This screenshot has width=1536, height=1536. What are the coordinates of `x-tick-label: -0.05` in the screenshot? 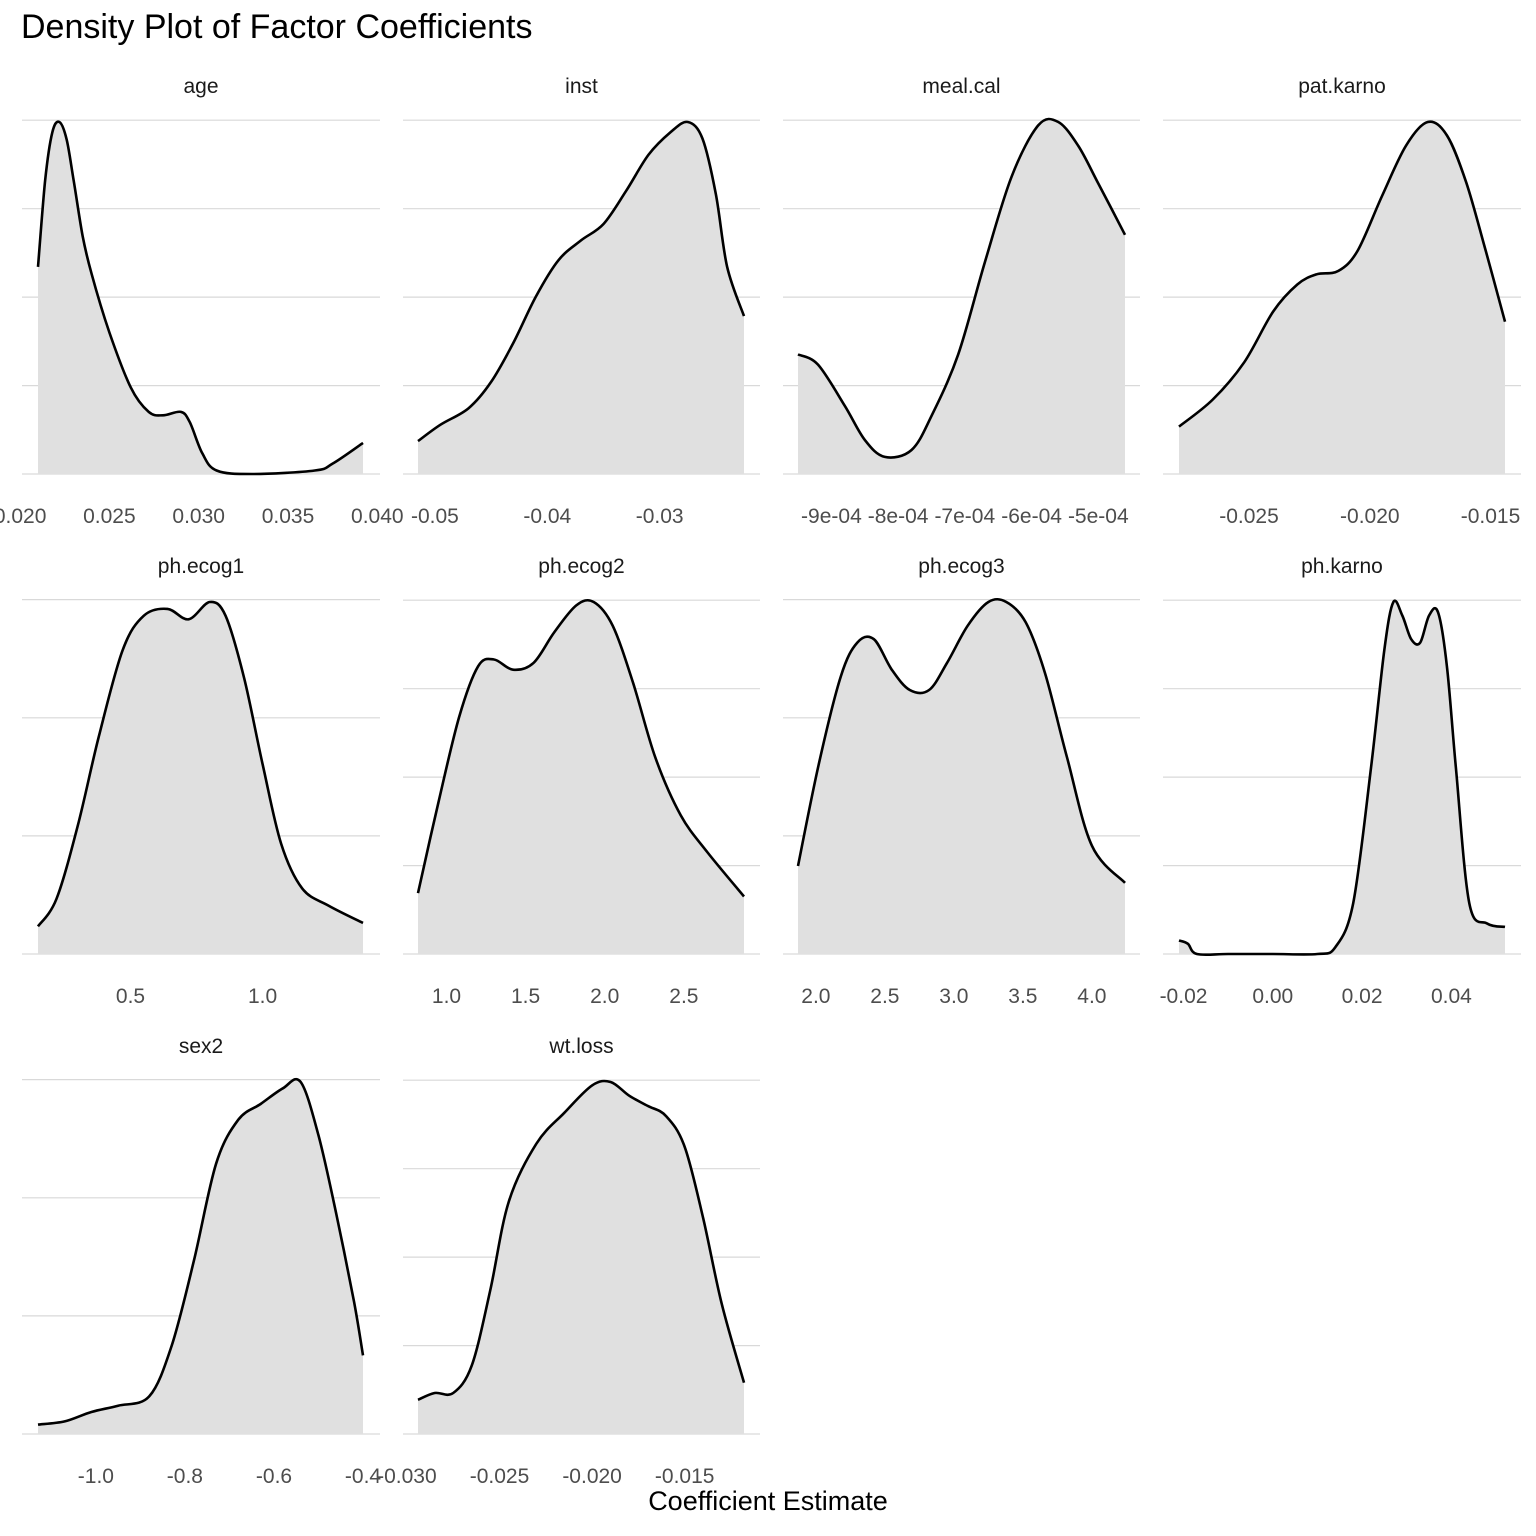 It's located at (435, 516).